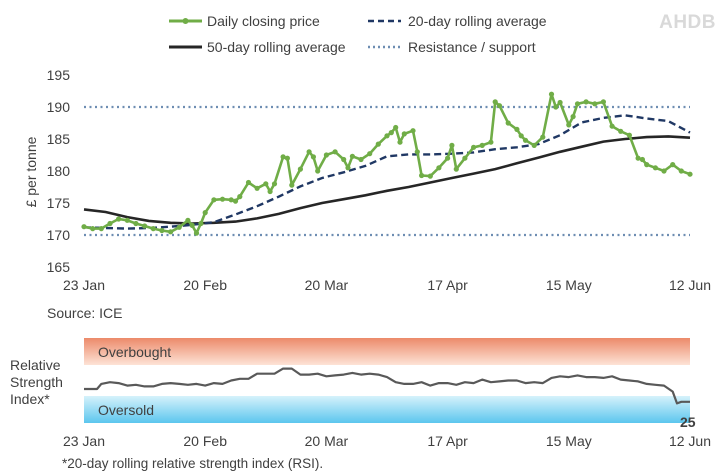 The image size is (727, 475). What do you see at coordinates (30, 399) in the screenshot?
I see `rsi-label-line3: Index*` at bounding box center [30, 399].